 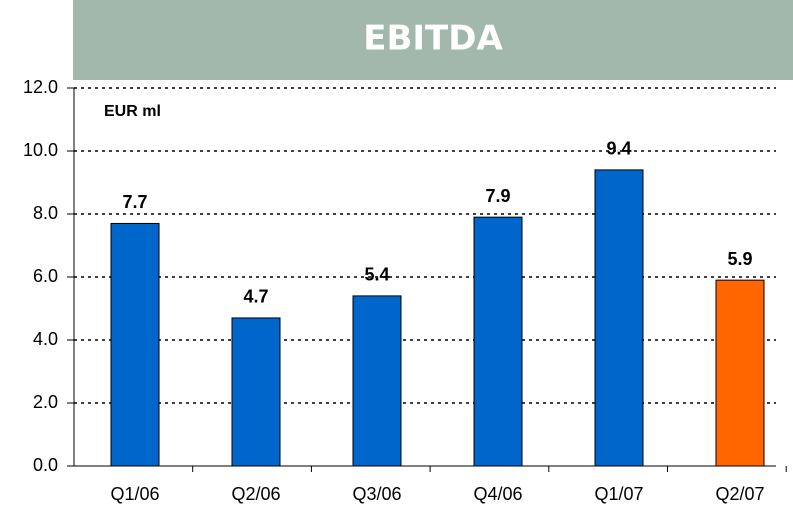 What do you see at coordinates (376, 275) in the screenshot?
I see `value-label: 5.4` at bounding box center [376, 275].